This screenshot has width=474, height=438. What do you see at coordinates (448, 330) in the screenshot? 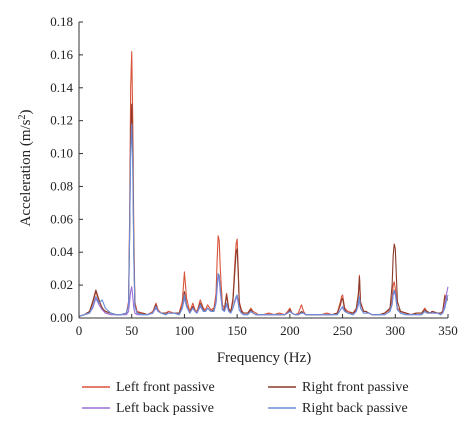
I see `x-tick-label: 350` at bounding box center [448, 330].